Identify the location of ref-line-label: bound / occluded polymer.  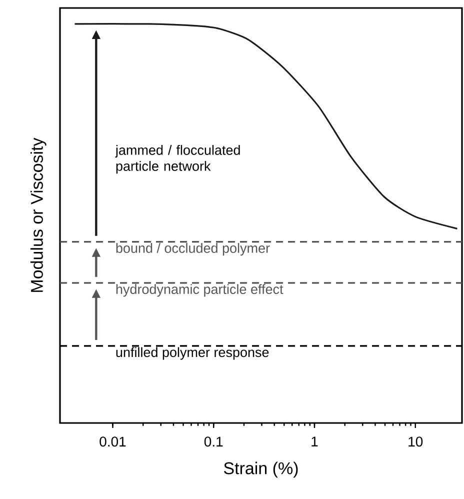
(193, 249).